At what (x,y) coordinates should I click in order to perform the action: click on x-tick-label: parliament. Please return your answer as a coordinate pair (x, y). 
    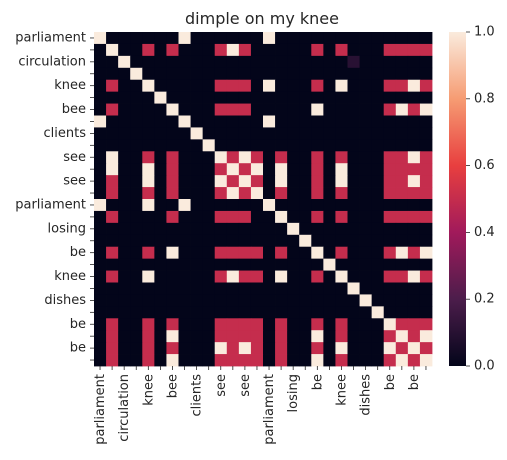
    Looking at the image, I should click on (100, 409).